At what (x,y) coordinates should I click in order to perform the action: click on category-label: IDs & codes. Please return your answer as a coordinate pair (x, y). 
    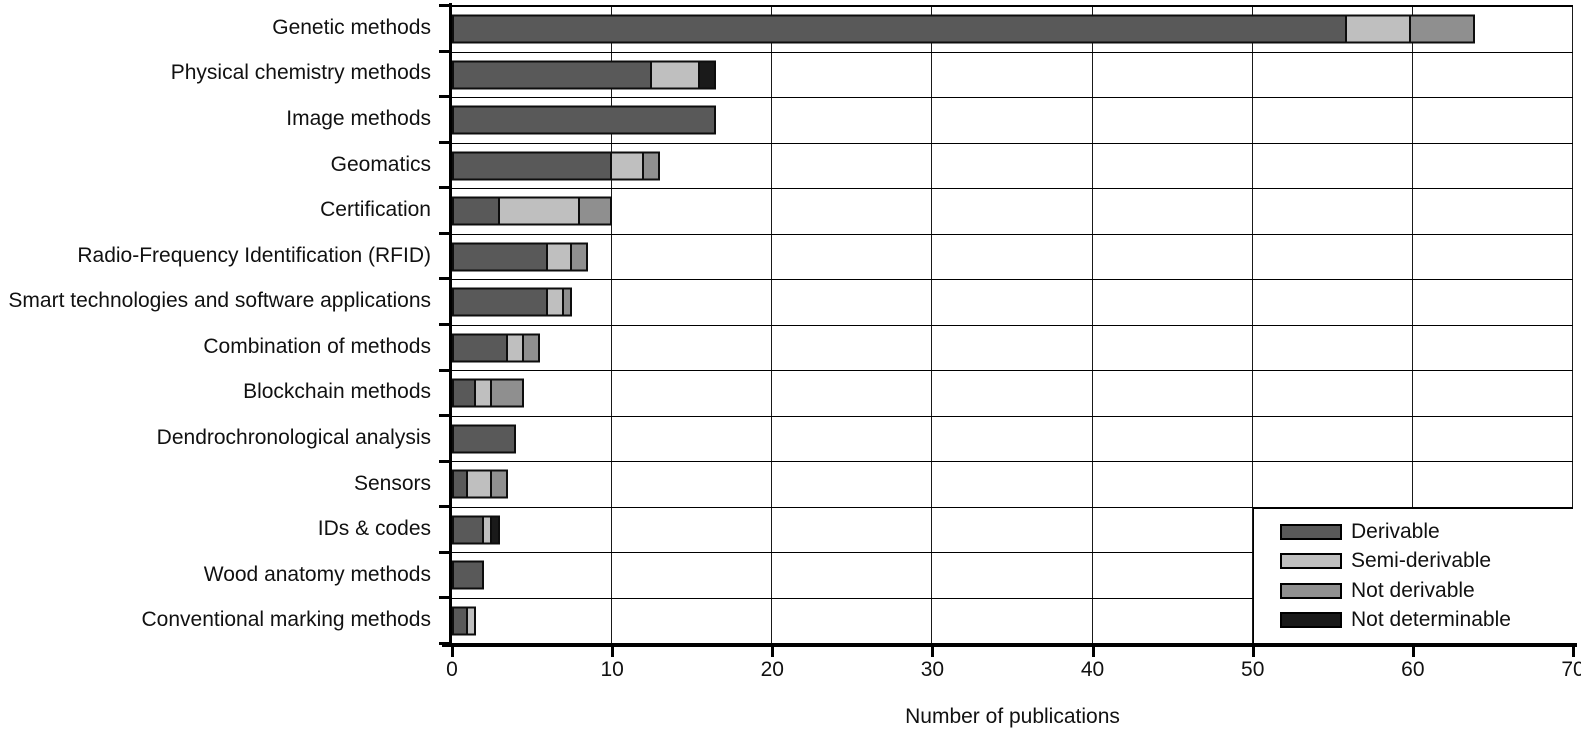
    Looking at the image, I should click on (374, 529).